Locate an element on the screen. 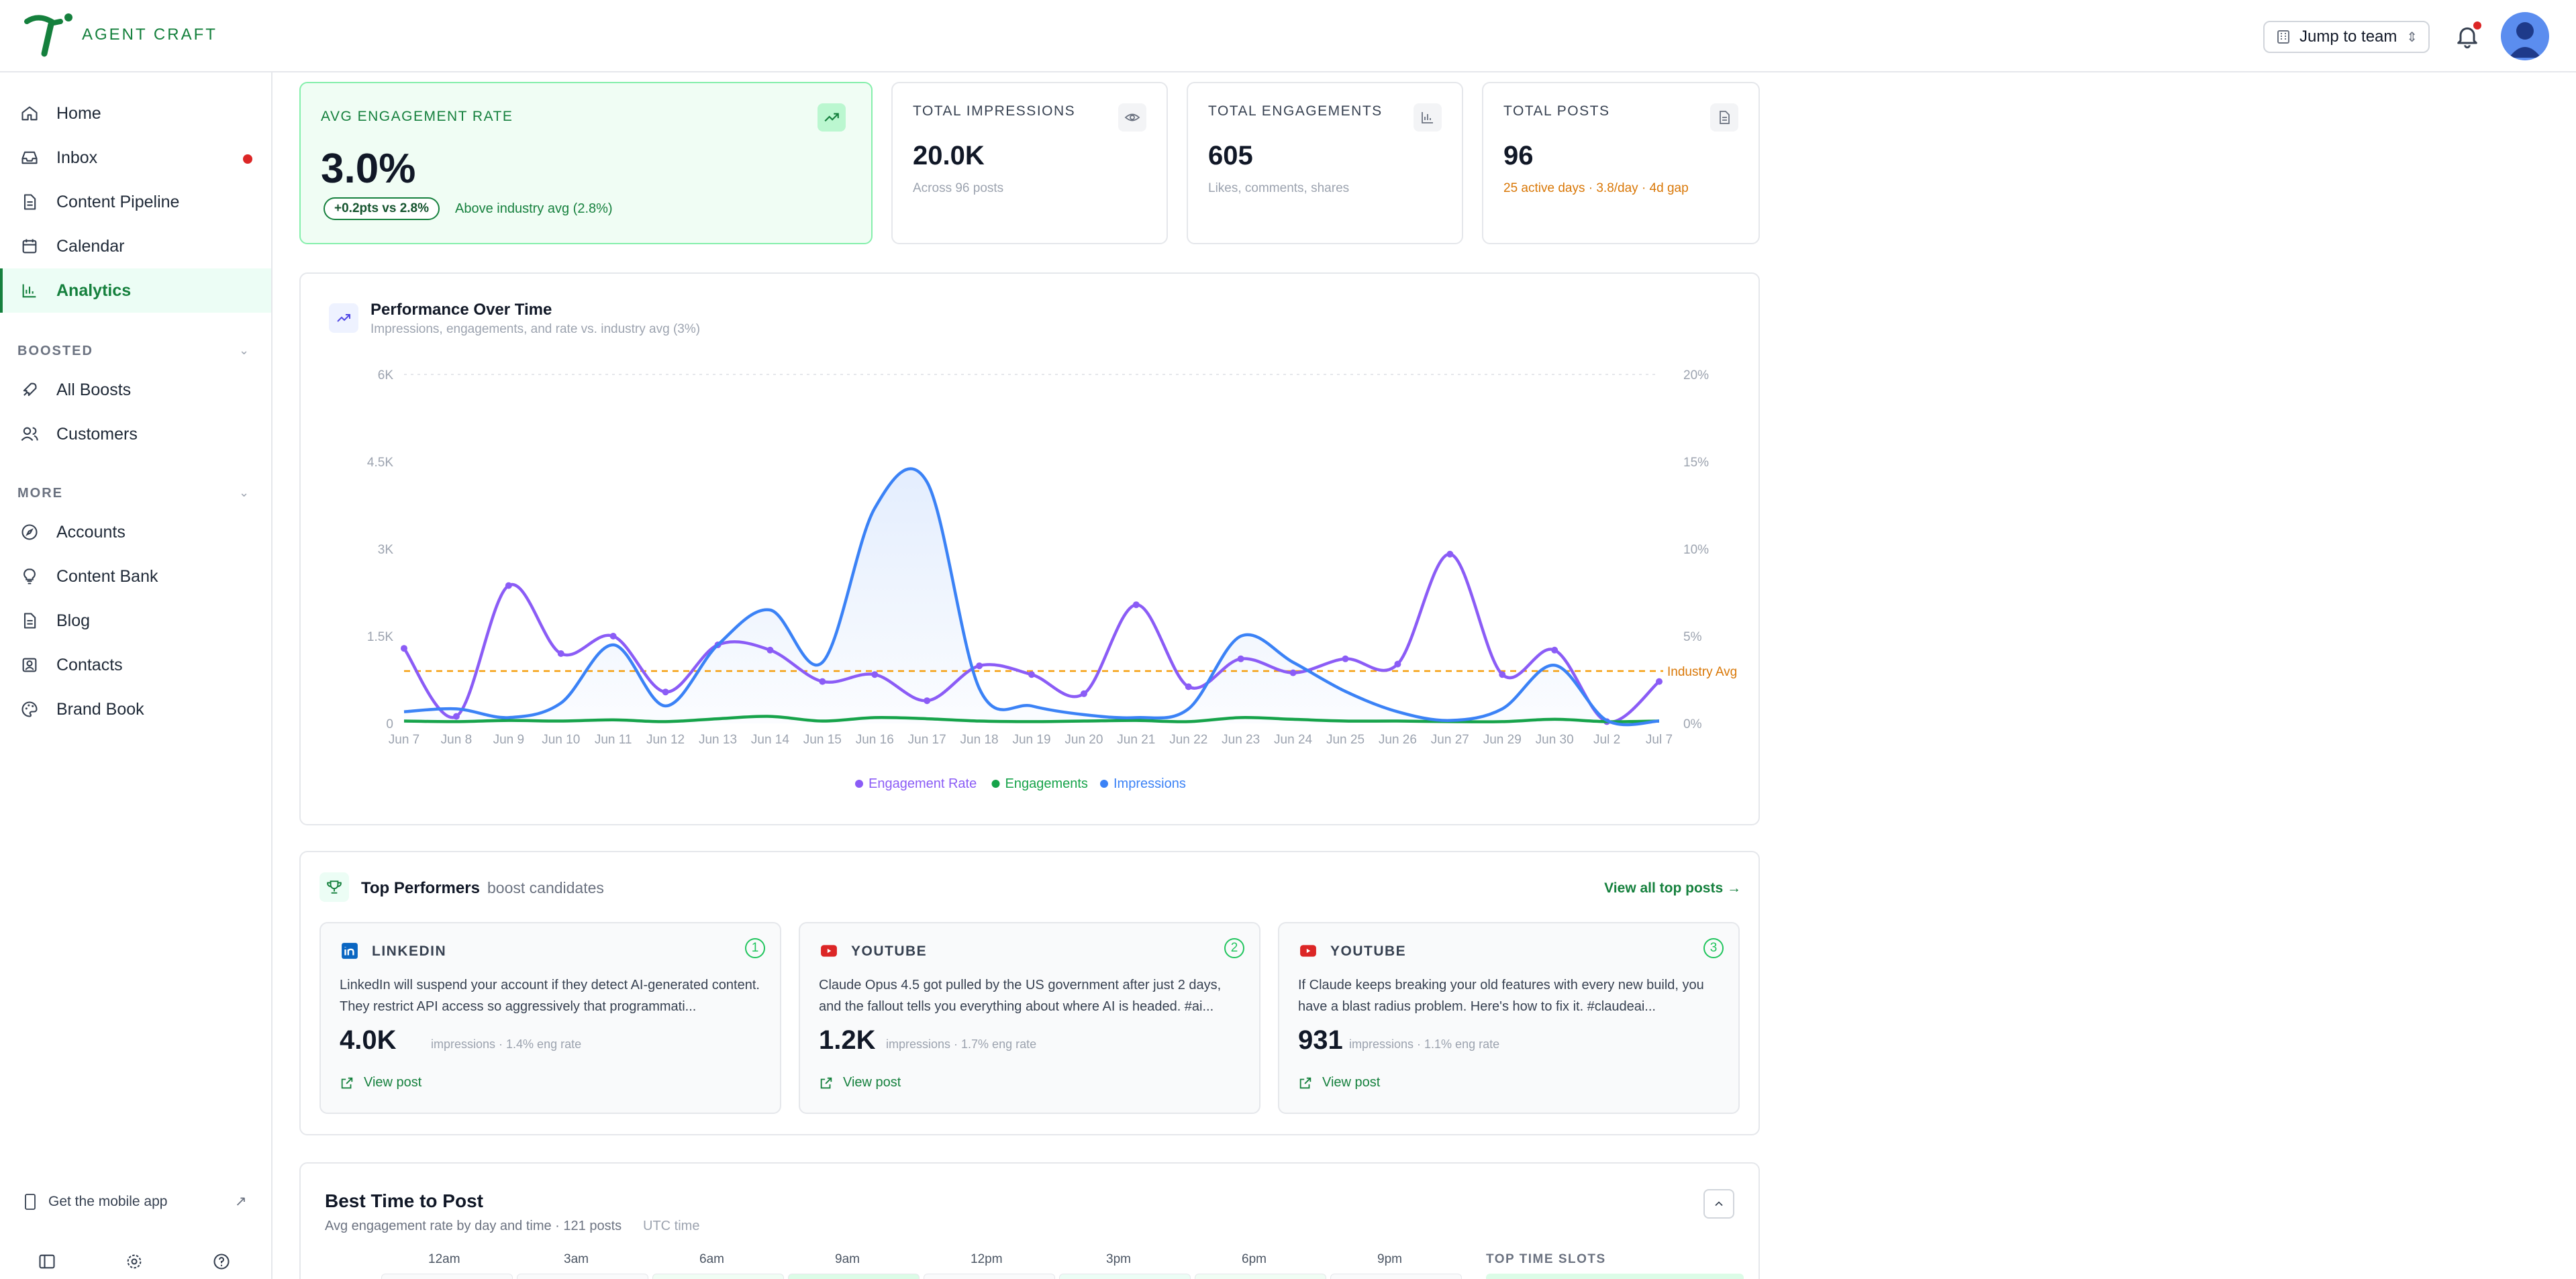  avatar is located at coordinates (2525, 36).